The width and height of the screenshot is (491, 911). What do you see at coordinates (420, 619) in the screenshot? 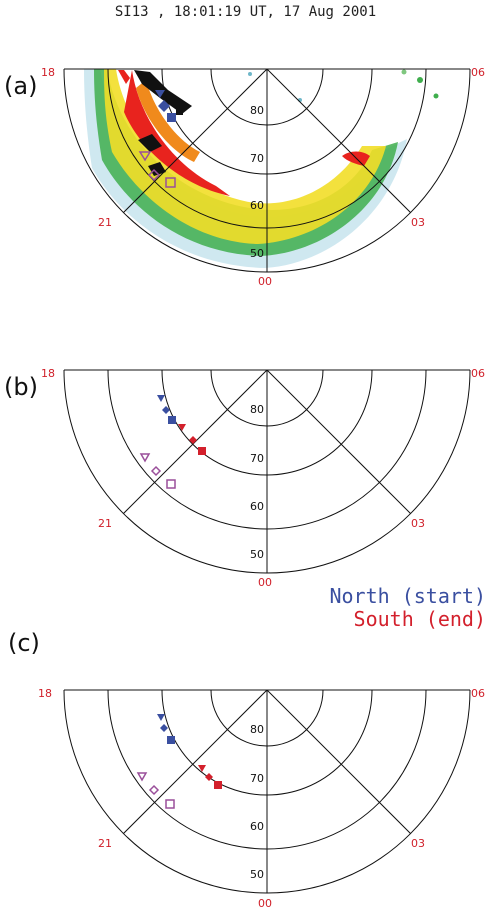
I see `legend-south: South (end)` at bounding box center [420, 619].